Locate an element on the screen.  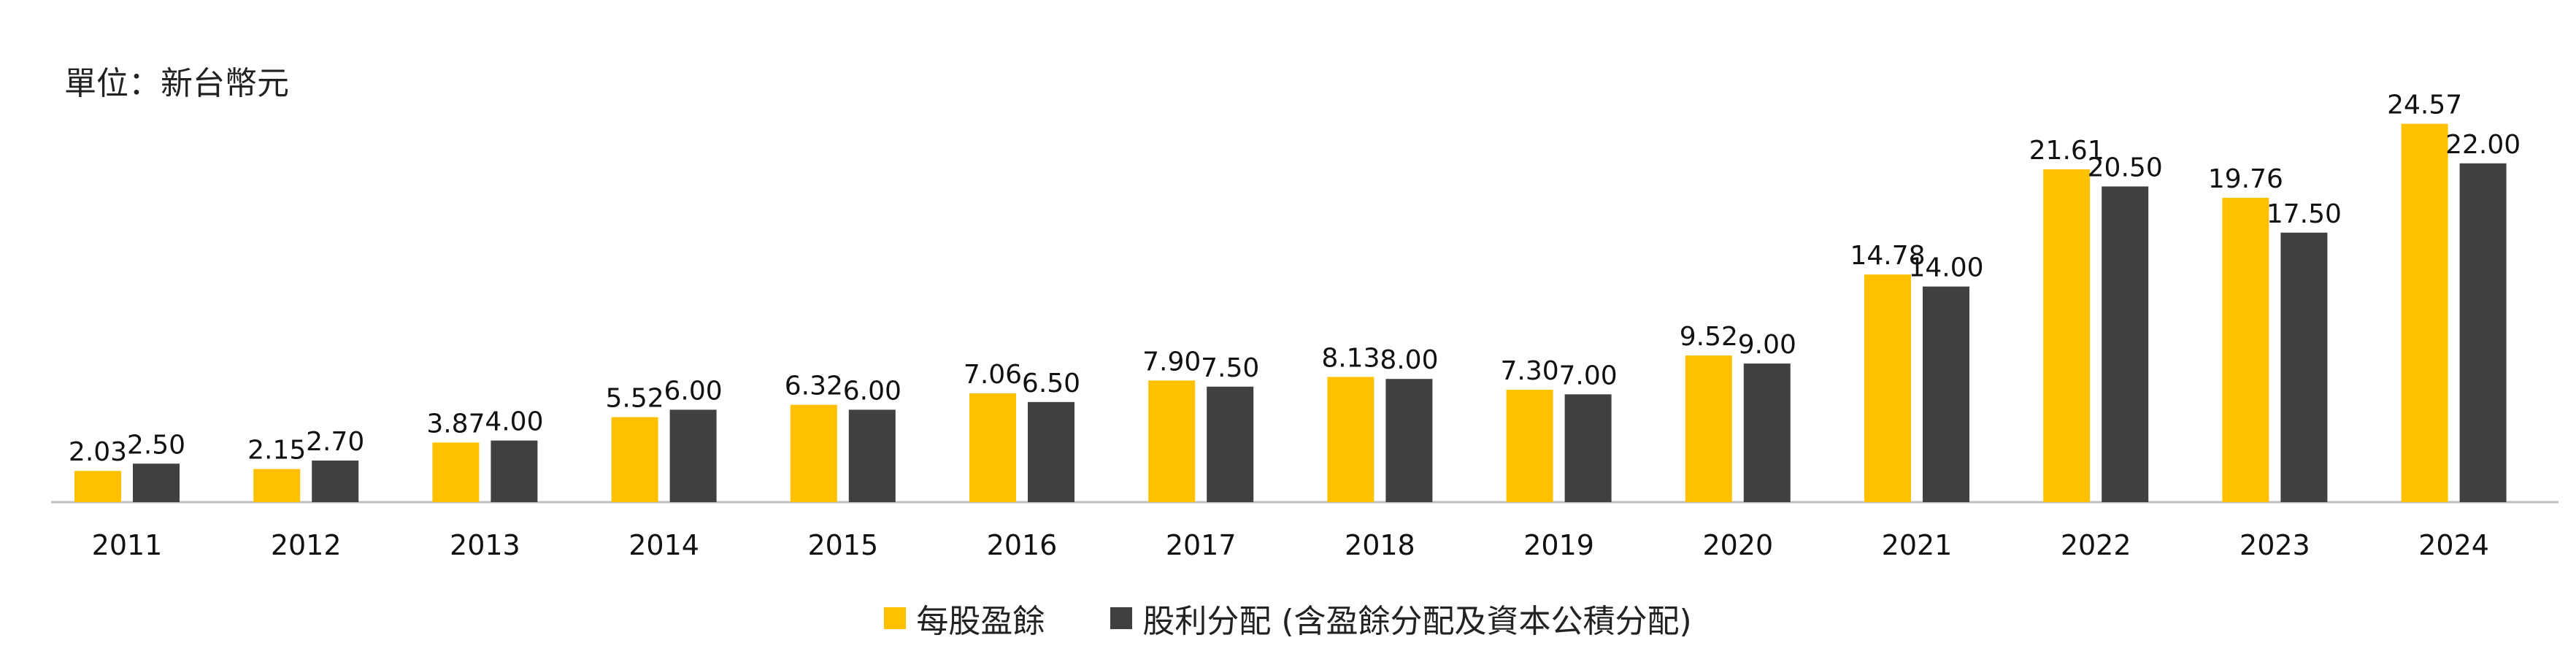
dividend-data-label-2014: 6.00 is located at coordinates (693, 391).